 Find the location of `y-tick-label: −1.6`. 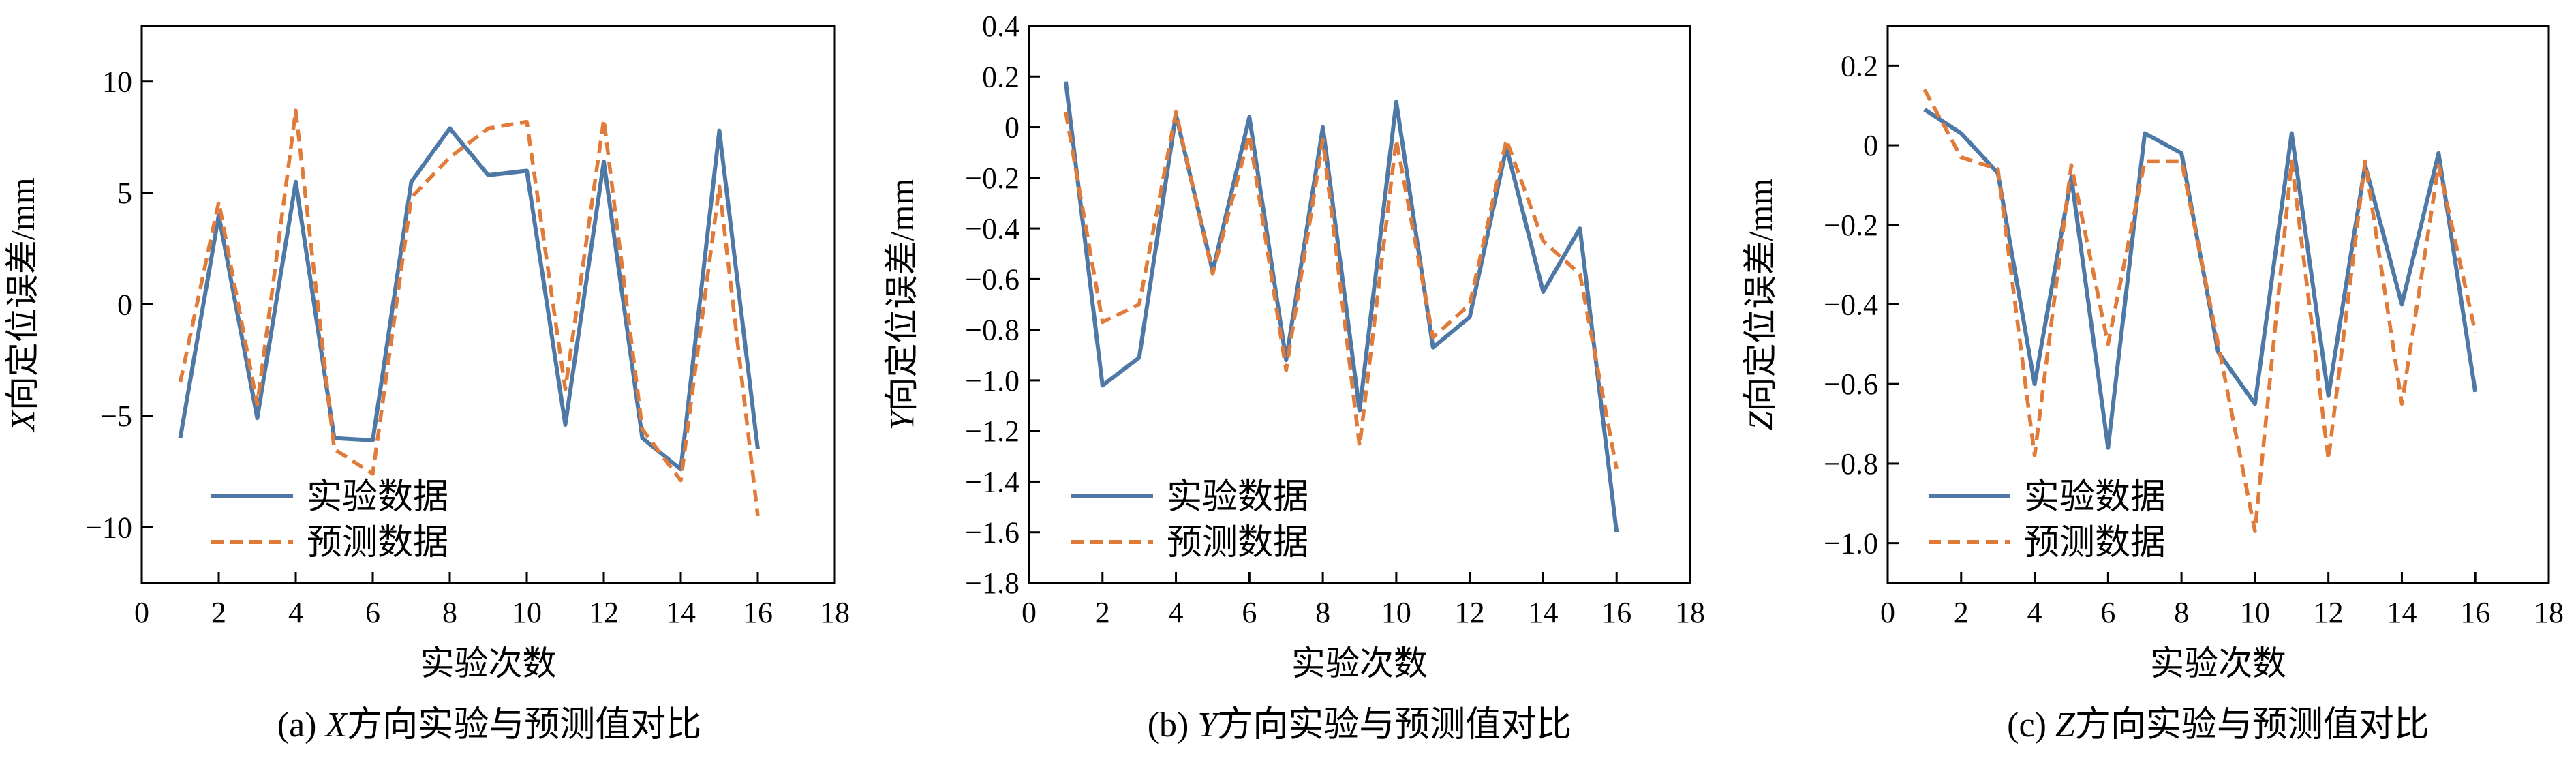

y-tick-label: −1.6 is located at coordinates (992, 533).